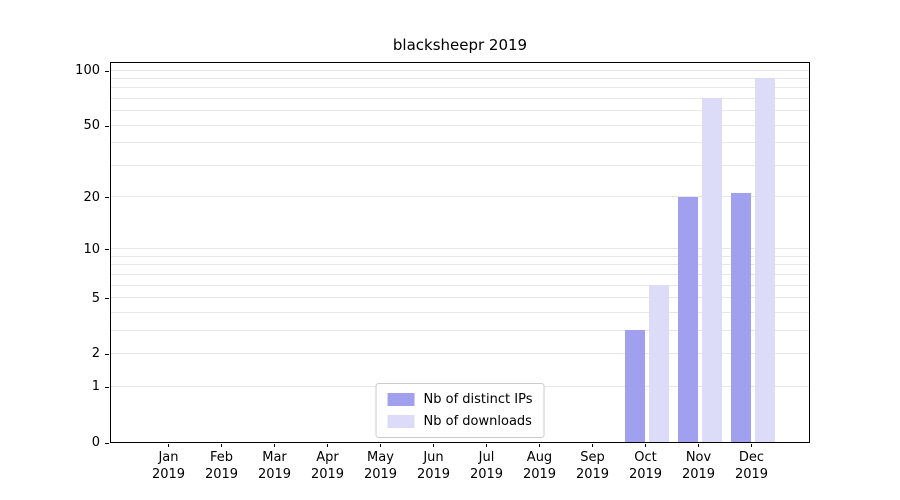  I want to click on y-tick-label-20: 20, so click(91, 197).